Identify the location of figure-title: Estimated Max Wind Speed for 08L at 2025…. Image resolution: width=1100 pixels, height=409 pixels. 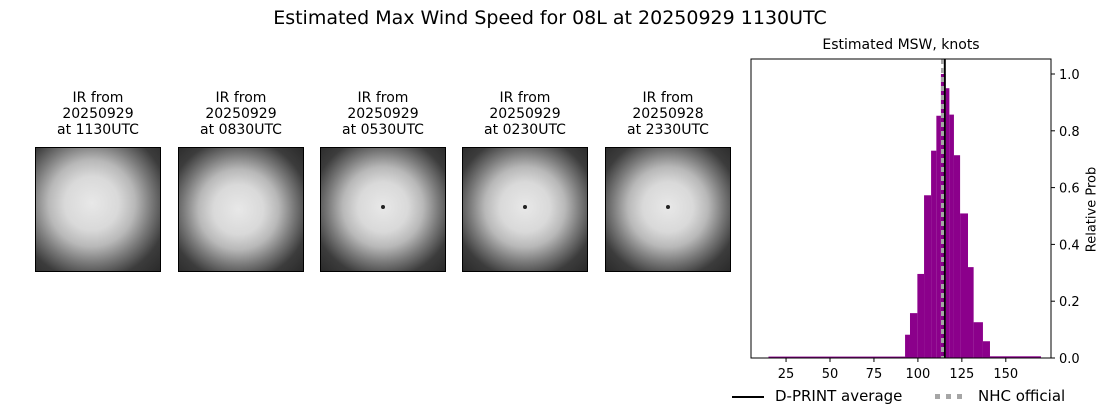
(550, 18).